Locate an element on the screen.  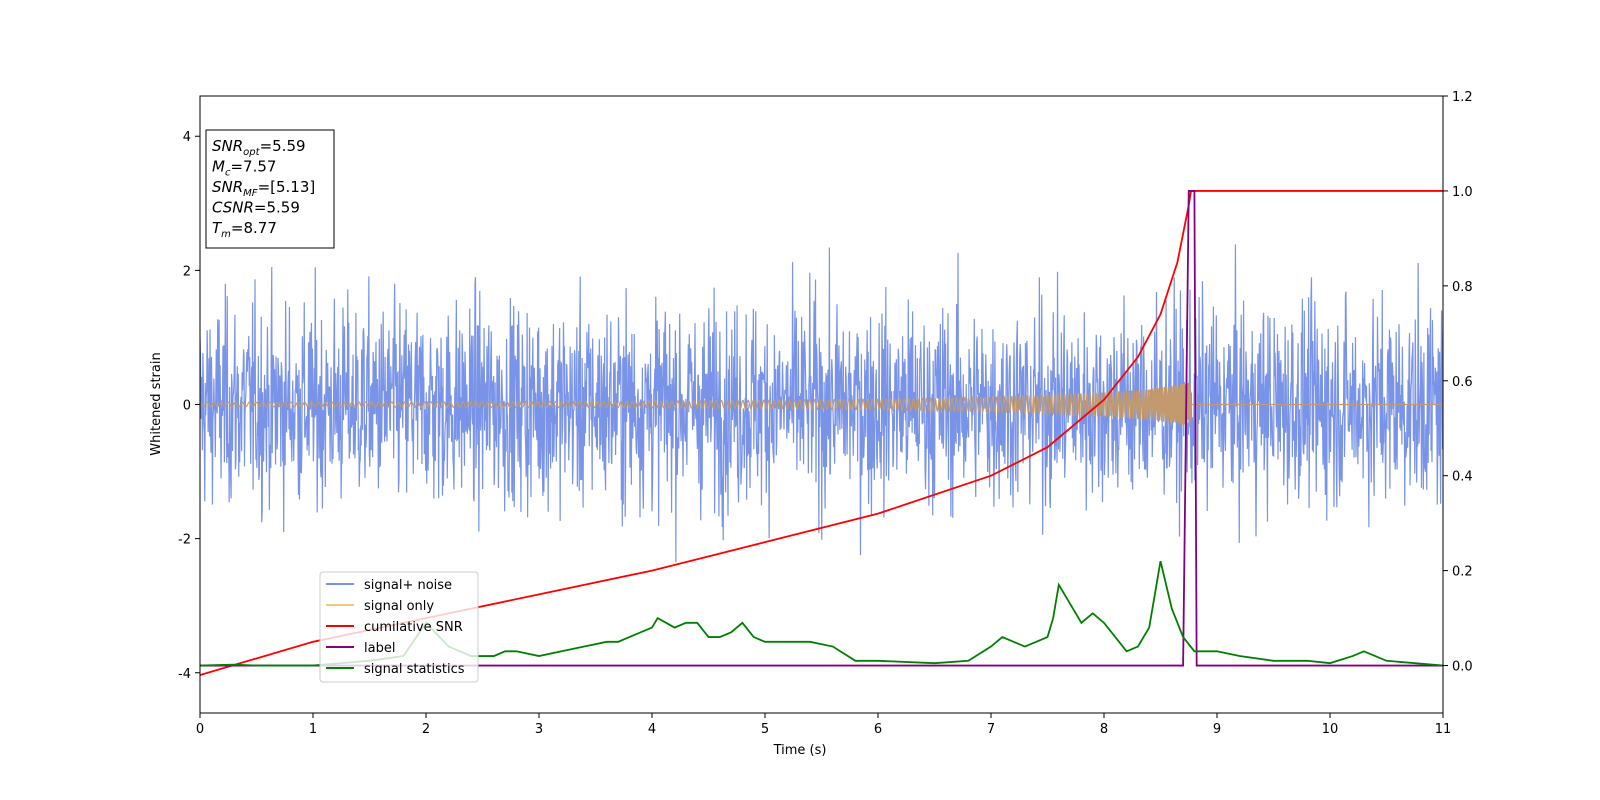
legend-label: cumilative SNR is located at coordinates (413, 627).